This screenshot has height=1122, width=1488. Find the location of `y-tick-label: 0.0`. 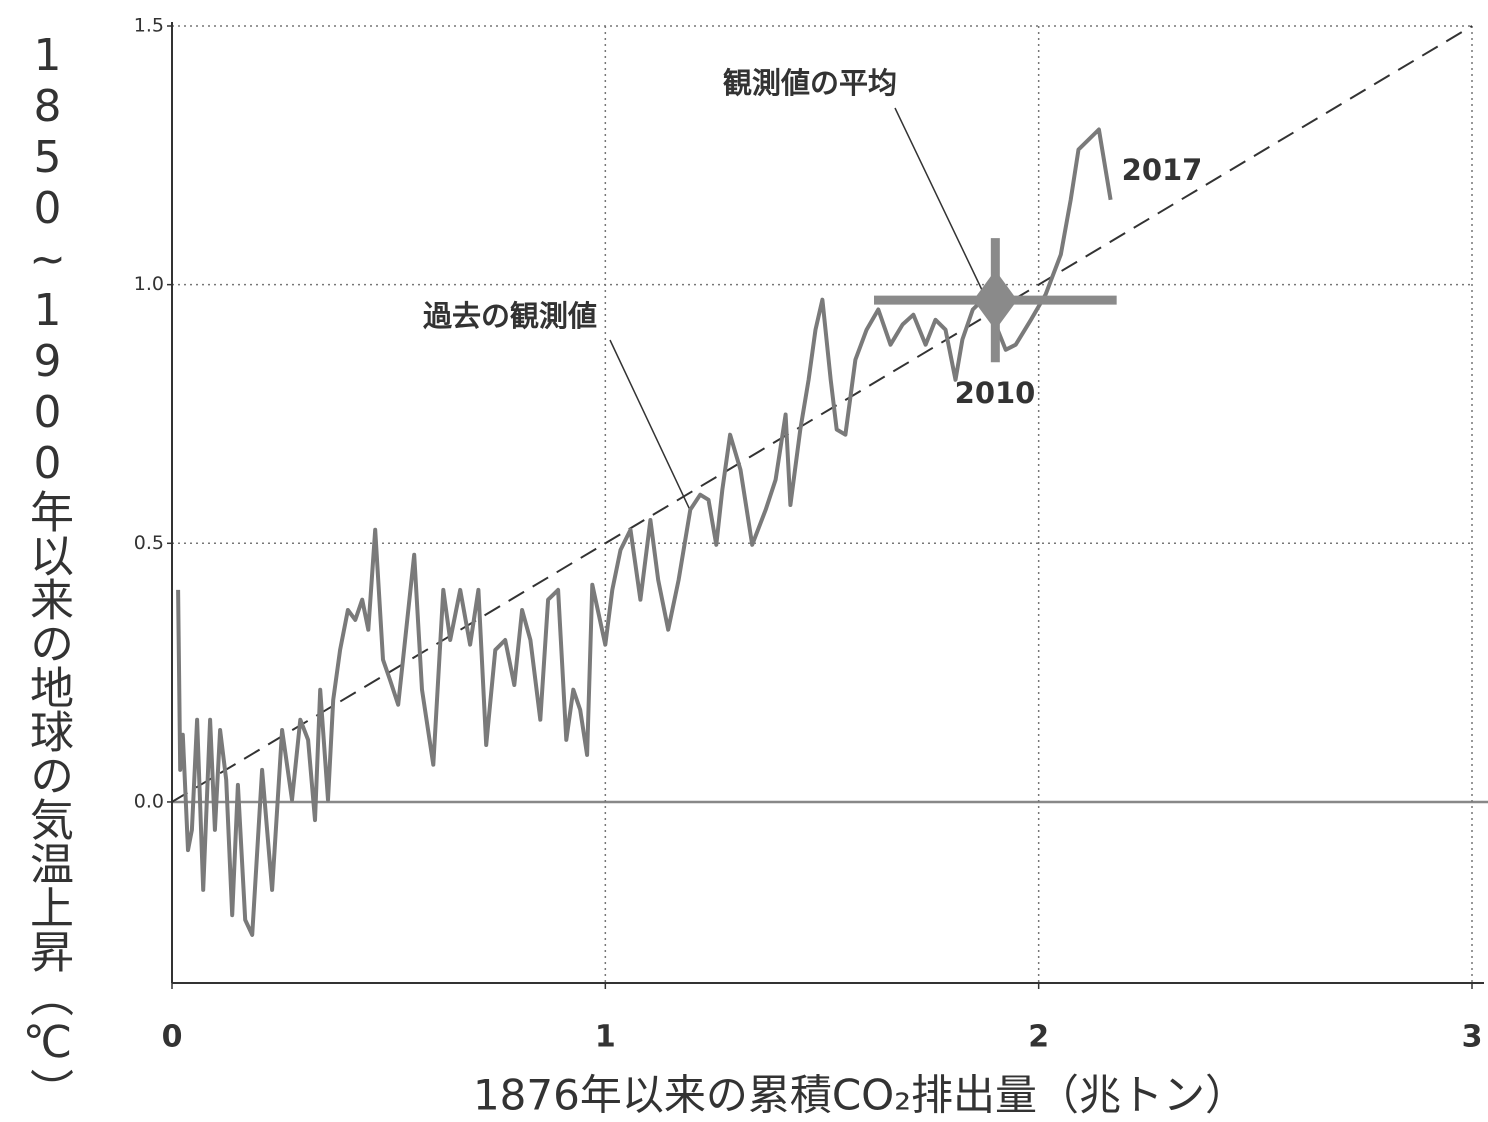

y-tick-label: 0.0 is located at coordinates (149, 801).